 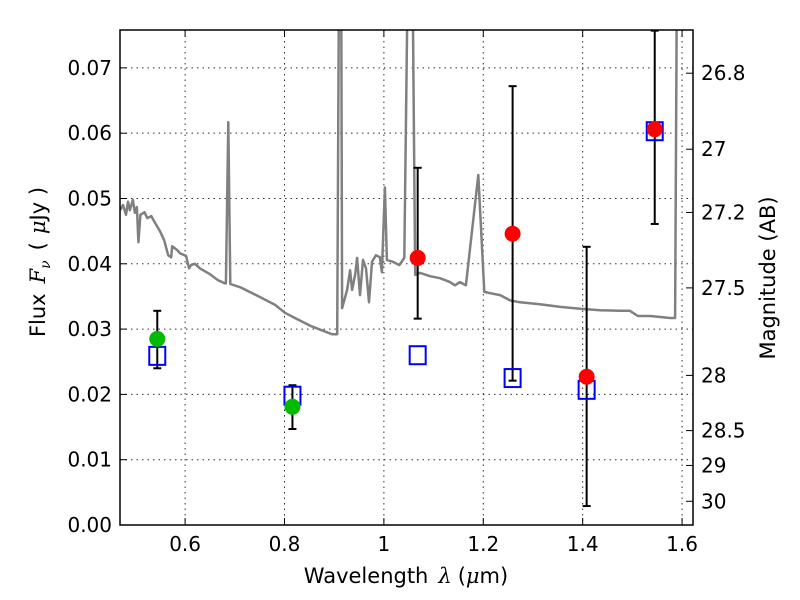 What do you see at coordinates (768, 277) in the screenshot?
I see `y2-axis-label: Magnitude (AB)` at bounding box center [768, 277].